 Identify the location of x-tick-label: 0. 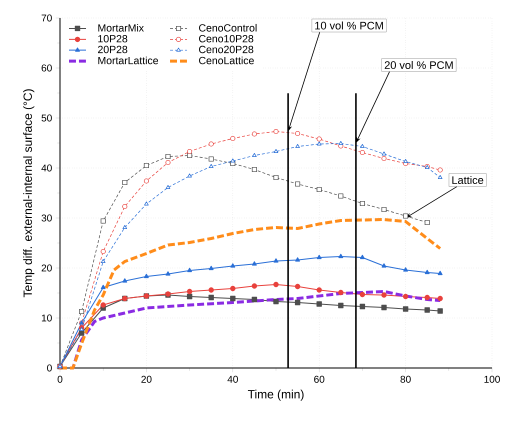
(60, 379).